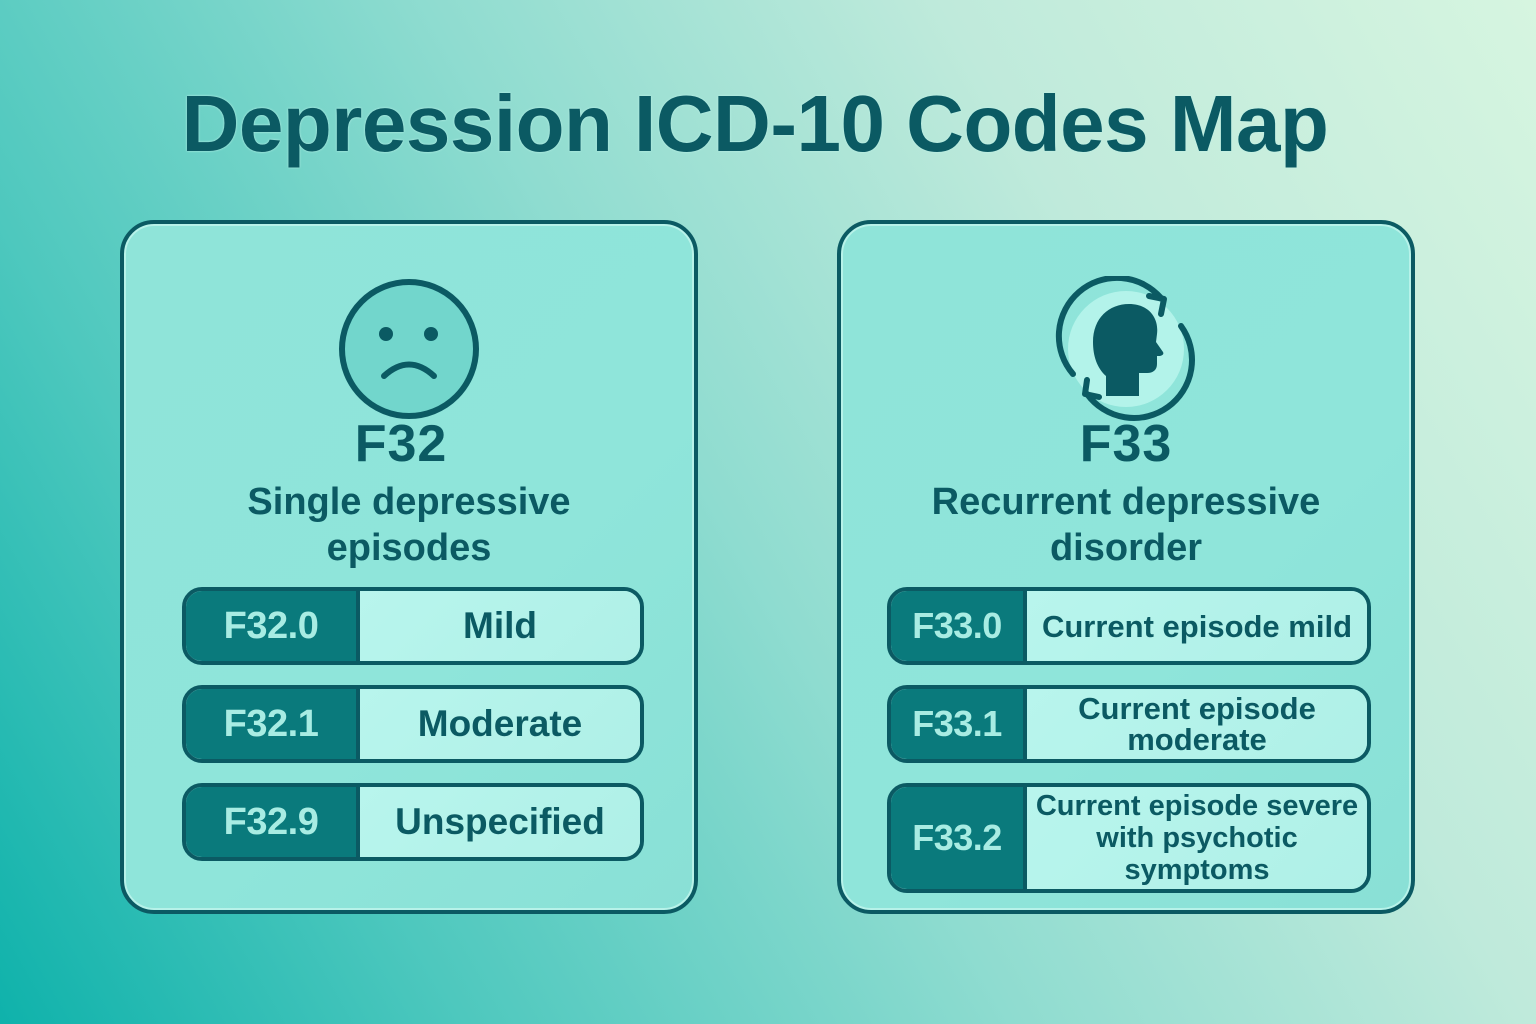  I want to click on category-description: Single depressive episodes, so click(409, 525).